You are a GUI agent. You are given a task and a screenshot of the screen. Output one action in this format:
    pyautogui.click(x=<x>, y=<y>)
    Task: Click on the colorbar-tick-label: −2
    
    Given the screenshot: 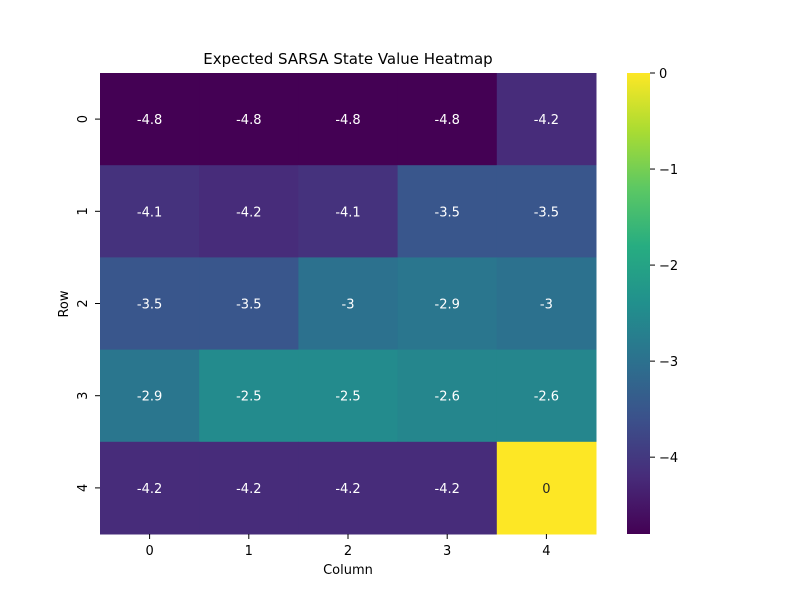 What is the action you would take?
    pyautogui.click(x=668, y=266)
    